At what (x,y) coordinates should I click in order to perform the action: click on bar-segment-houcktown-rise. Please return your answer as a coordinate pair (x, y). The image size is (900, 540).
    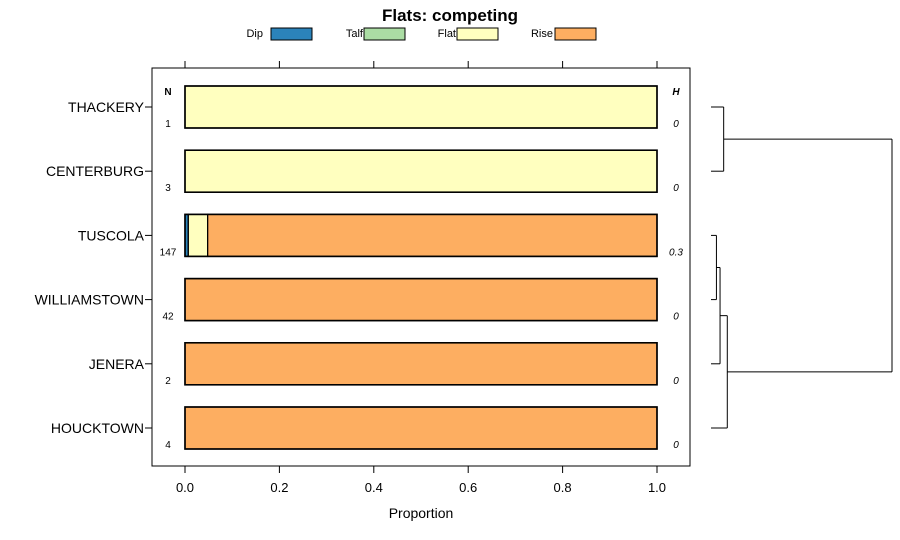
    Looking at the image, I should click on (421, 428).